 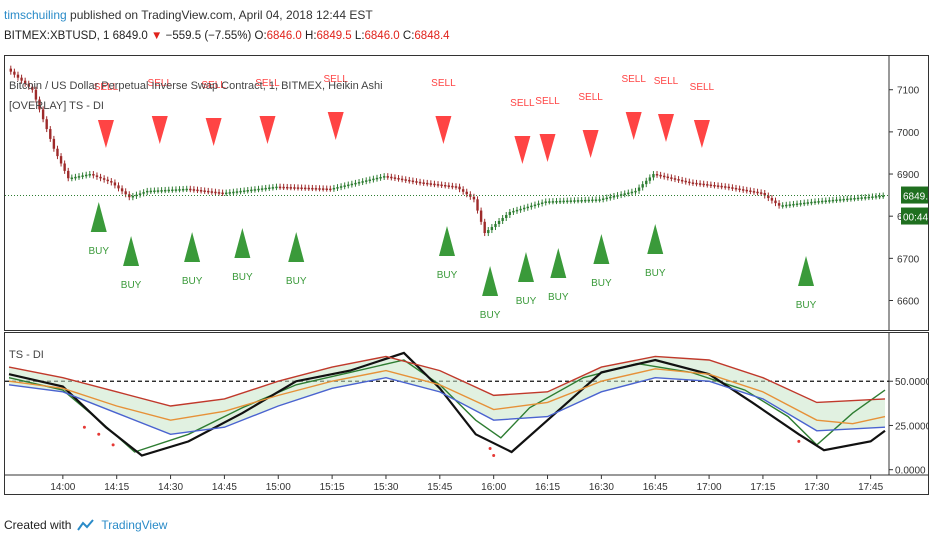 I want to click on time-tick-label: 16:30, so click(x=601, y=487).